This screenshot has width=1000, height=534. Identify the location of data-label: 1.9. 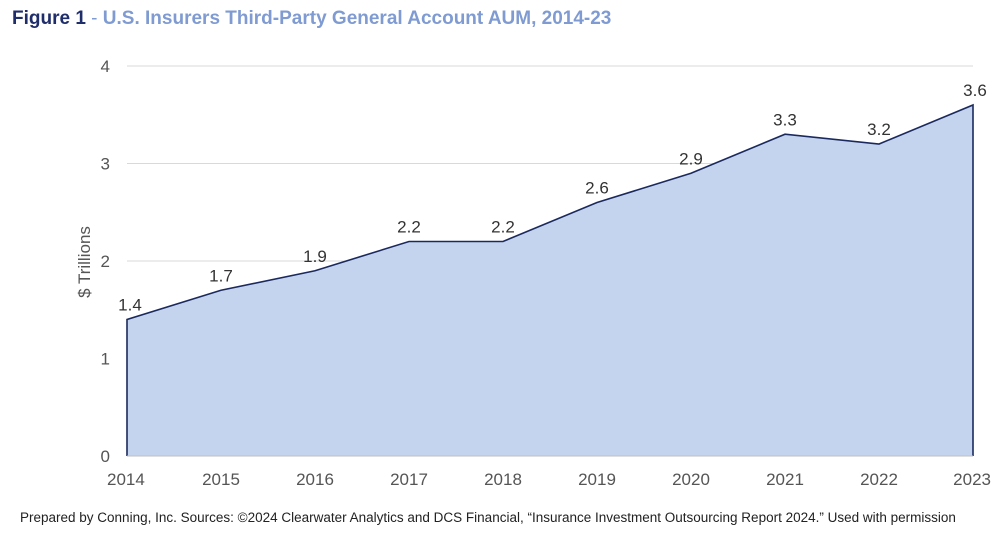
(315, 256).